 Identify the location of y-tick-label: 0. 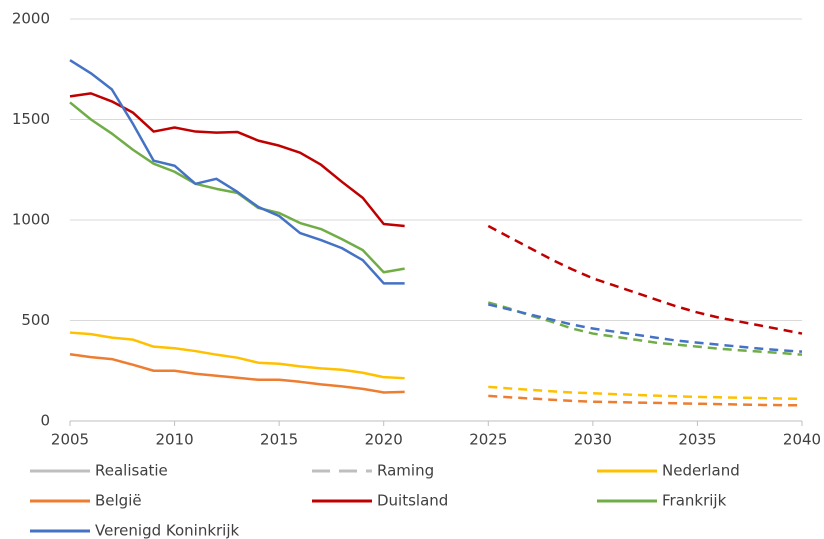
(45, 421).